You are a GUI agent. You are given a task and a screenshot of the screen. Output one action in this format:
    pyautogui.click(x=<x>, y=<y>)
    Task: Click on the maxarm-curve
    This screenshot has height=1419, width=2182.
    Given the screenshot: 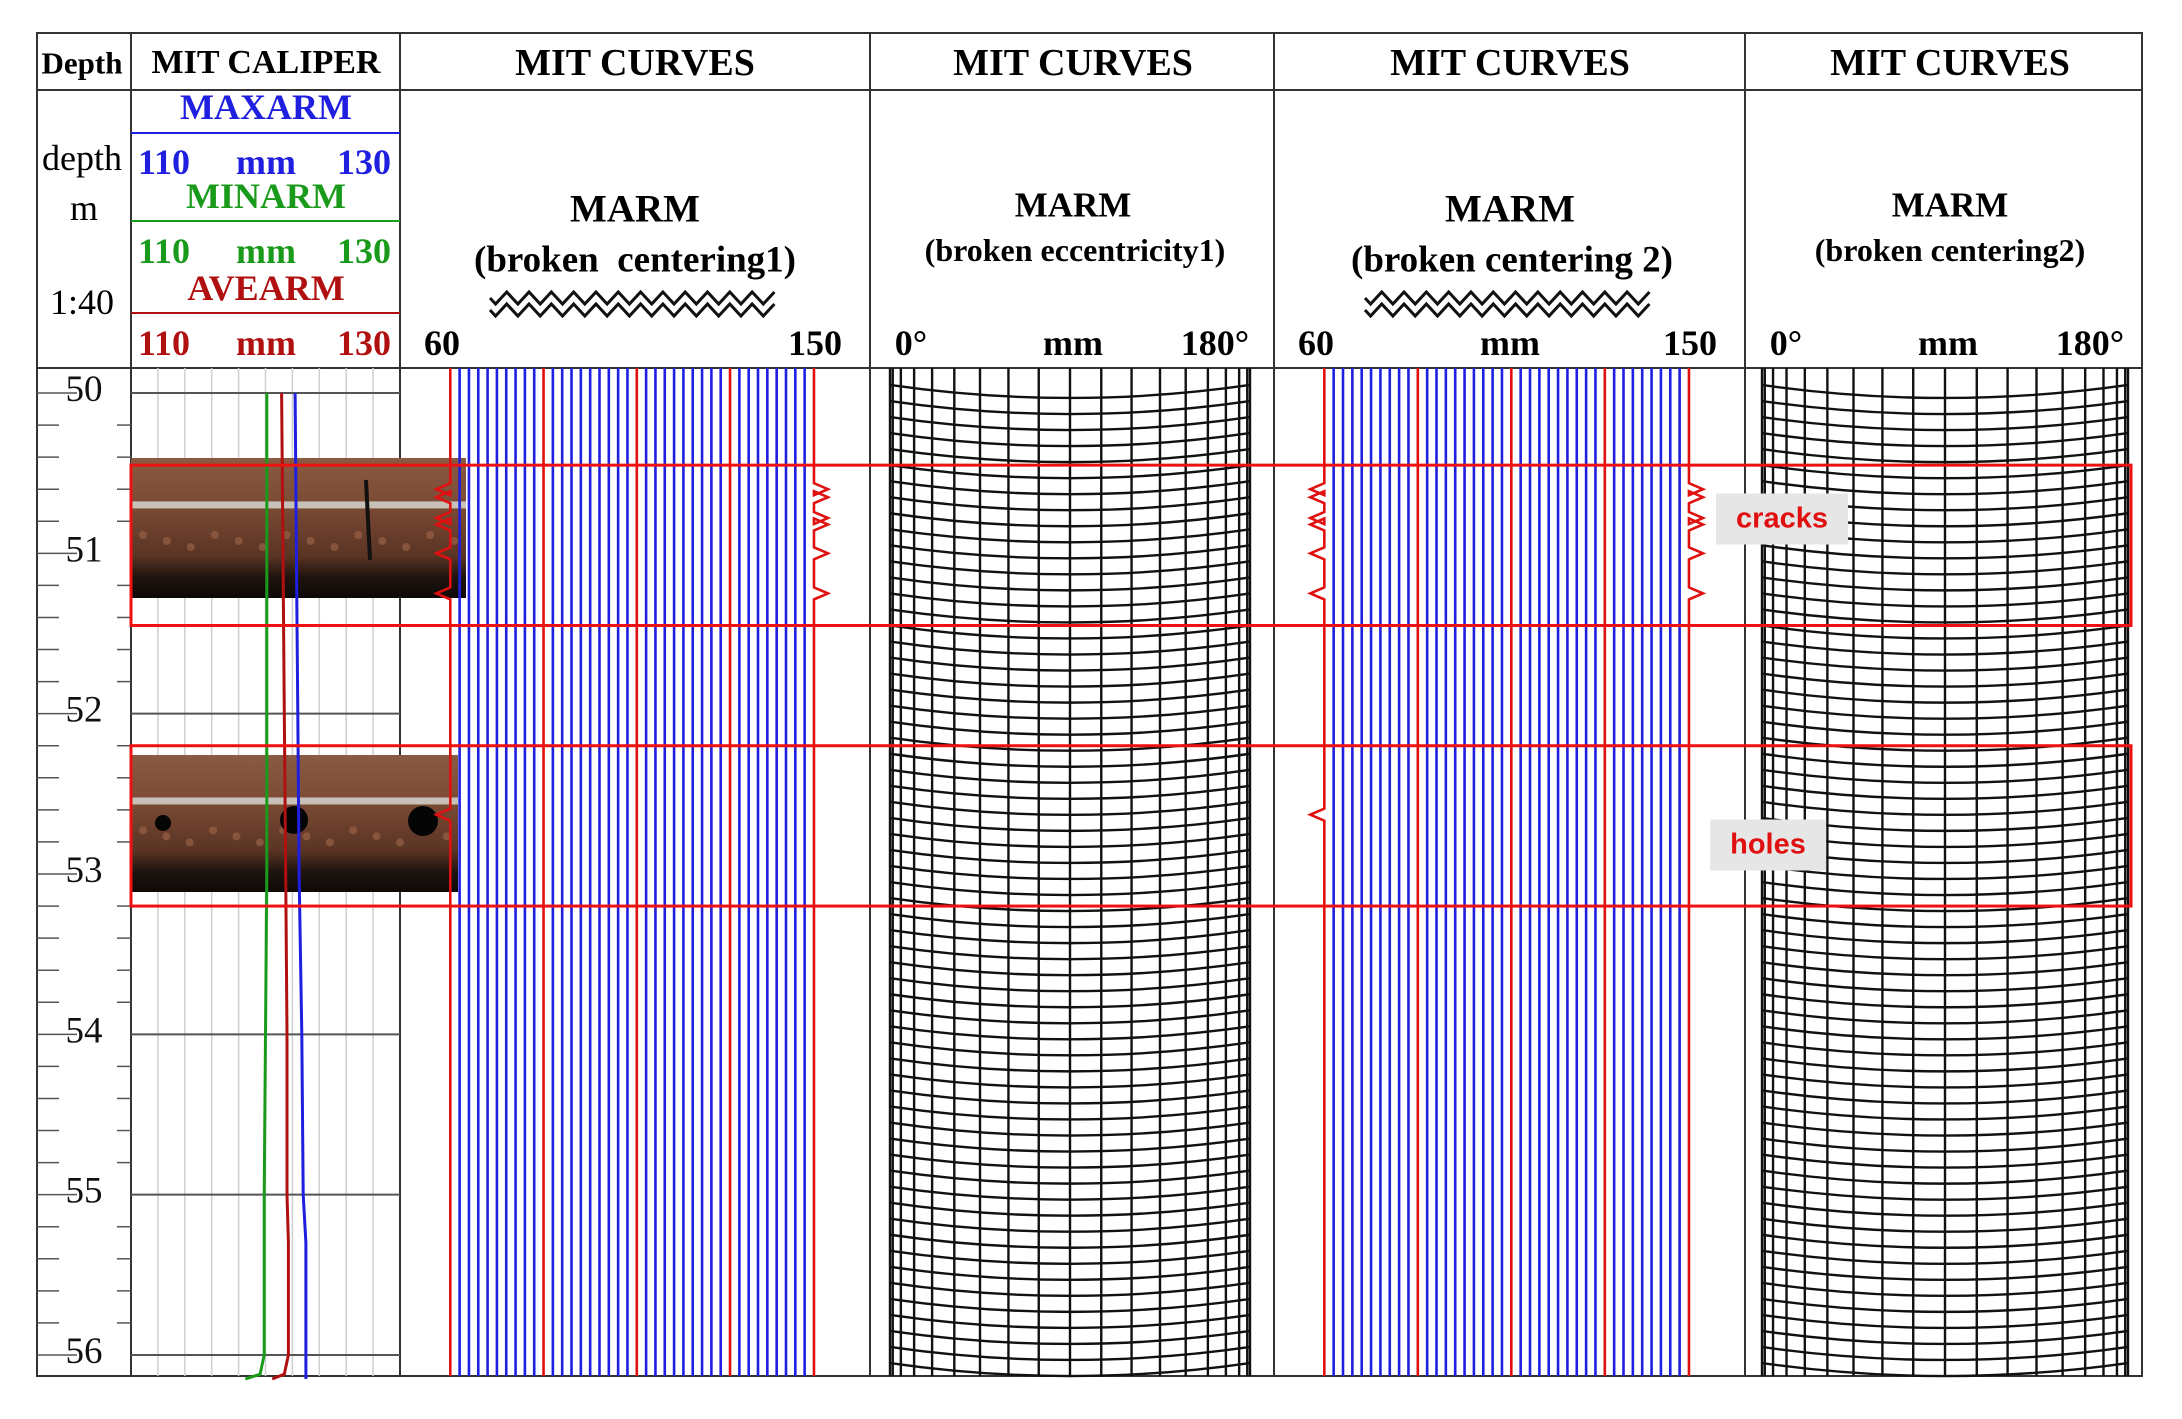 What is the action you would take?
    pyautogui.click(x=300, y=885)
    